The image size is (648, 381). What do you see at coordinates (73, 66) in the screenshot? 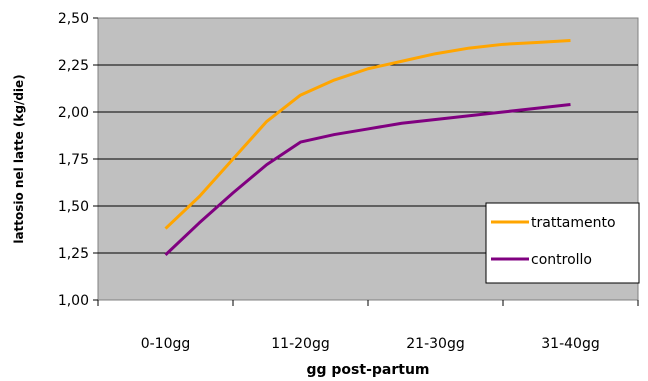
I see `y-tick-label: 2,25` at bounding box center [73, 66].